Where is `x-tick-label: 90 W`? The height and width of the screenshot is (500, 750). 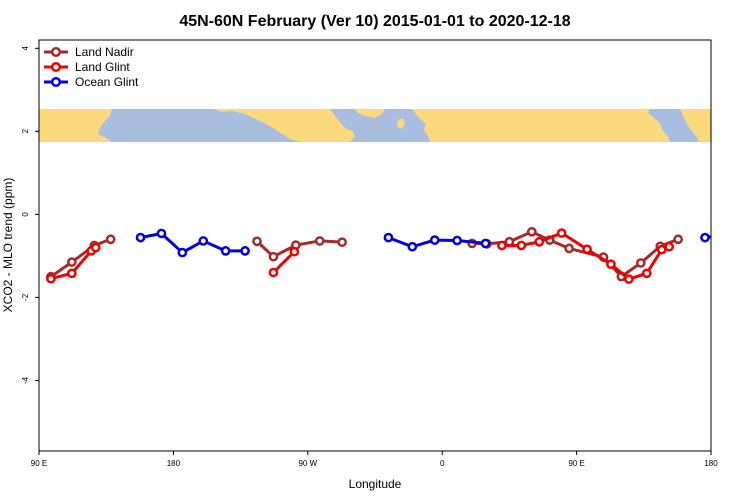 x-tick-label: 90 W is located at coordinates (307, 463).